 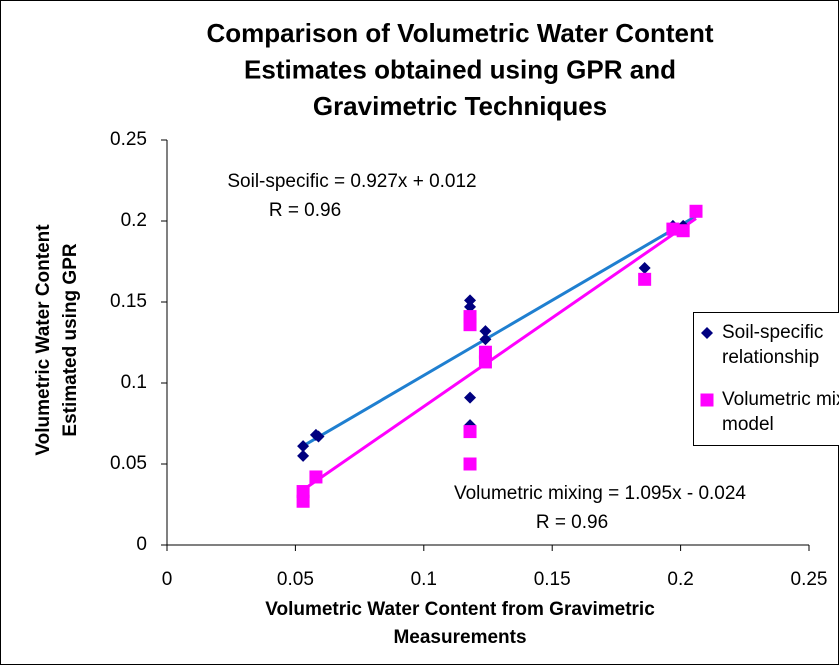 I want to click on chart-title: Comparison of Volumetric Water Content, so click(x=459, y=33).